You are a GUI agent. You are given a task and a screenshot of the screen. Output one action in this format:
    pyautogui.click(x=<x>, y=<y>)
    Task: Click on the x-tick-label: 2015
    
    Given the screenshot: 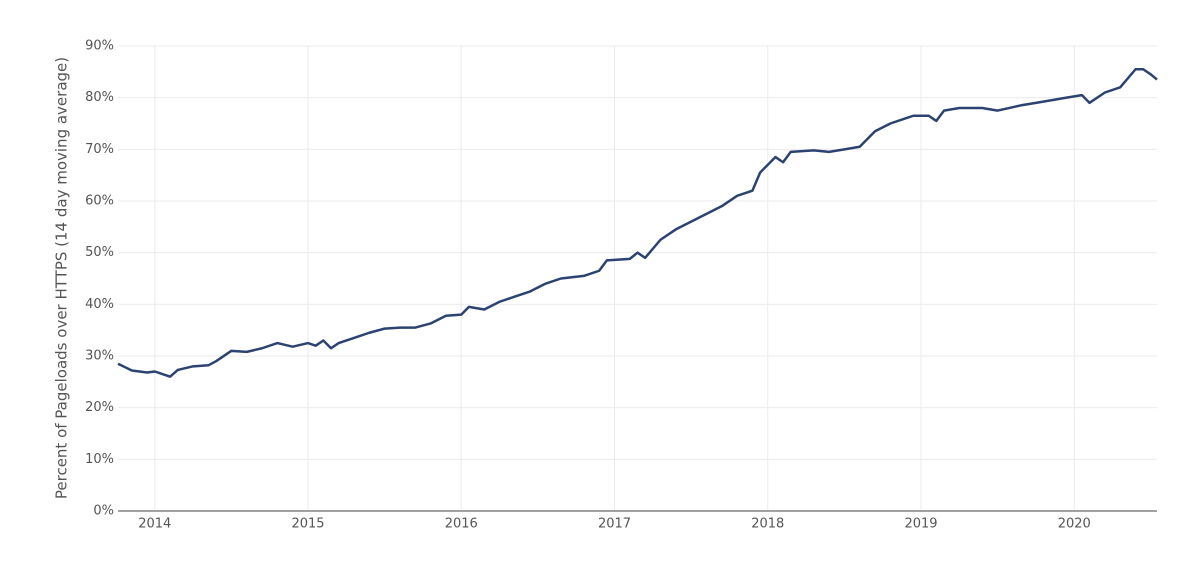 What is the action you would take?
    pyautogui.click(x=307, y=524)
    